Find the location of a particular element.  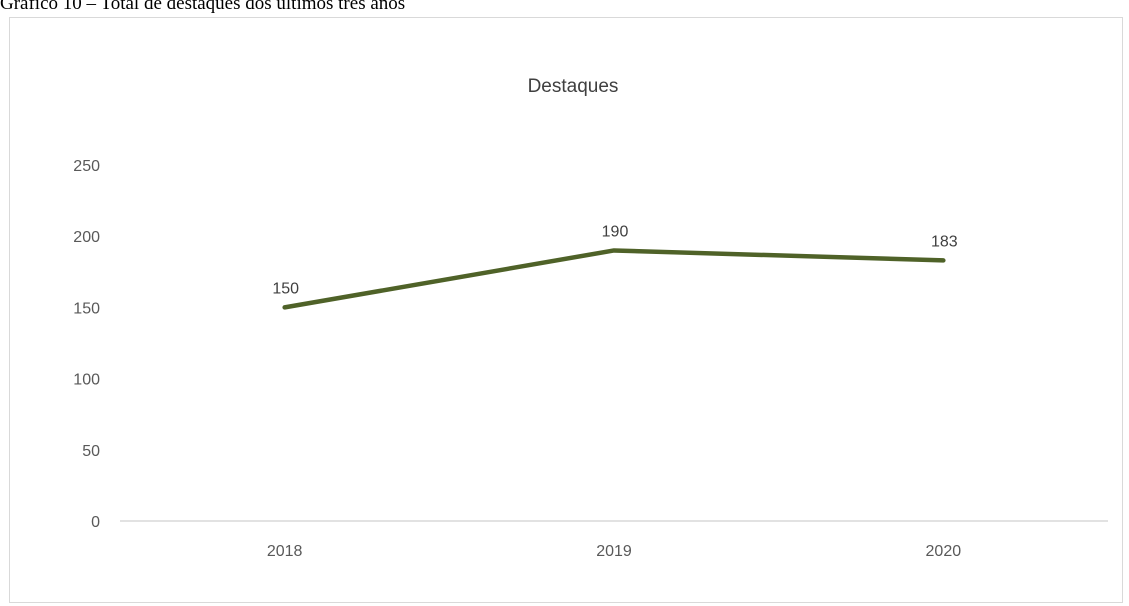

data-label: 190 is located at coordinates (615, 231).